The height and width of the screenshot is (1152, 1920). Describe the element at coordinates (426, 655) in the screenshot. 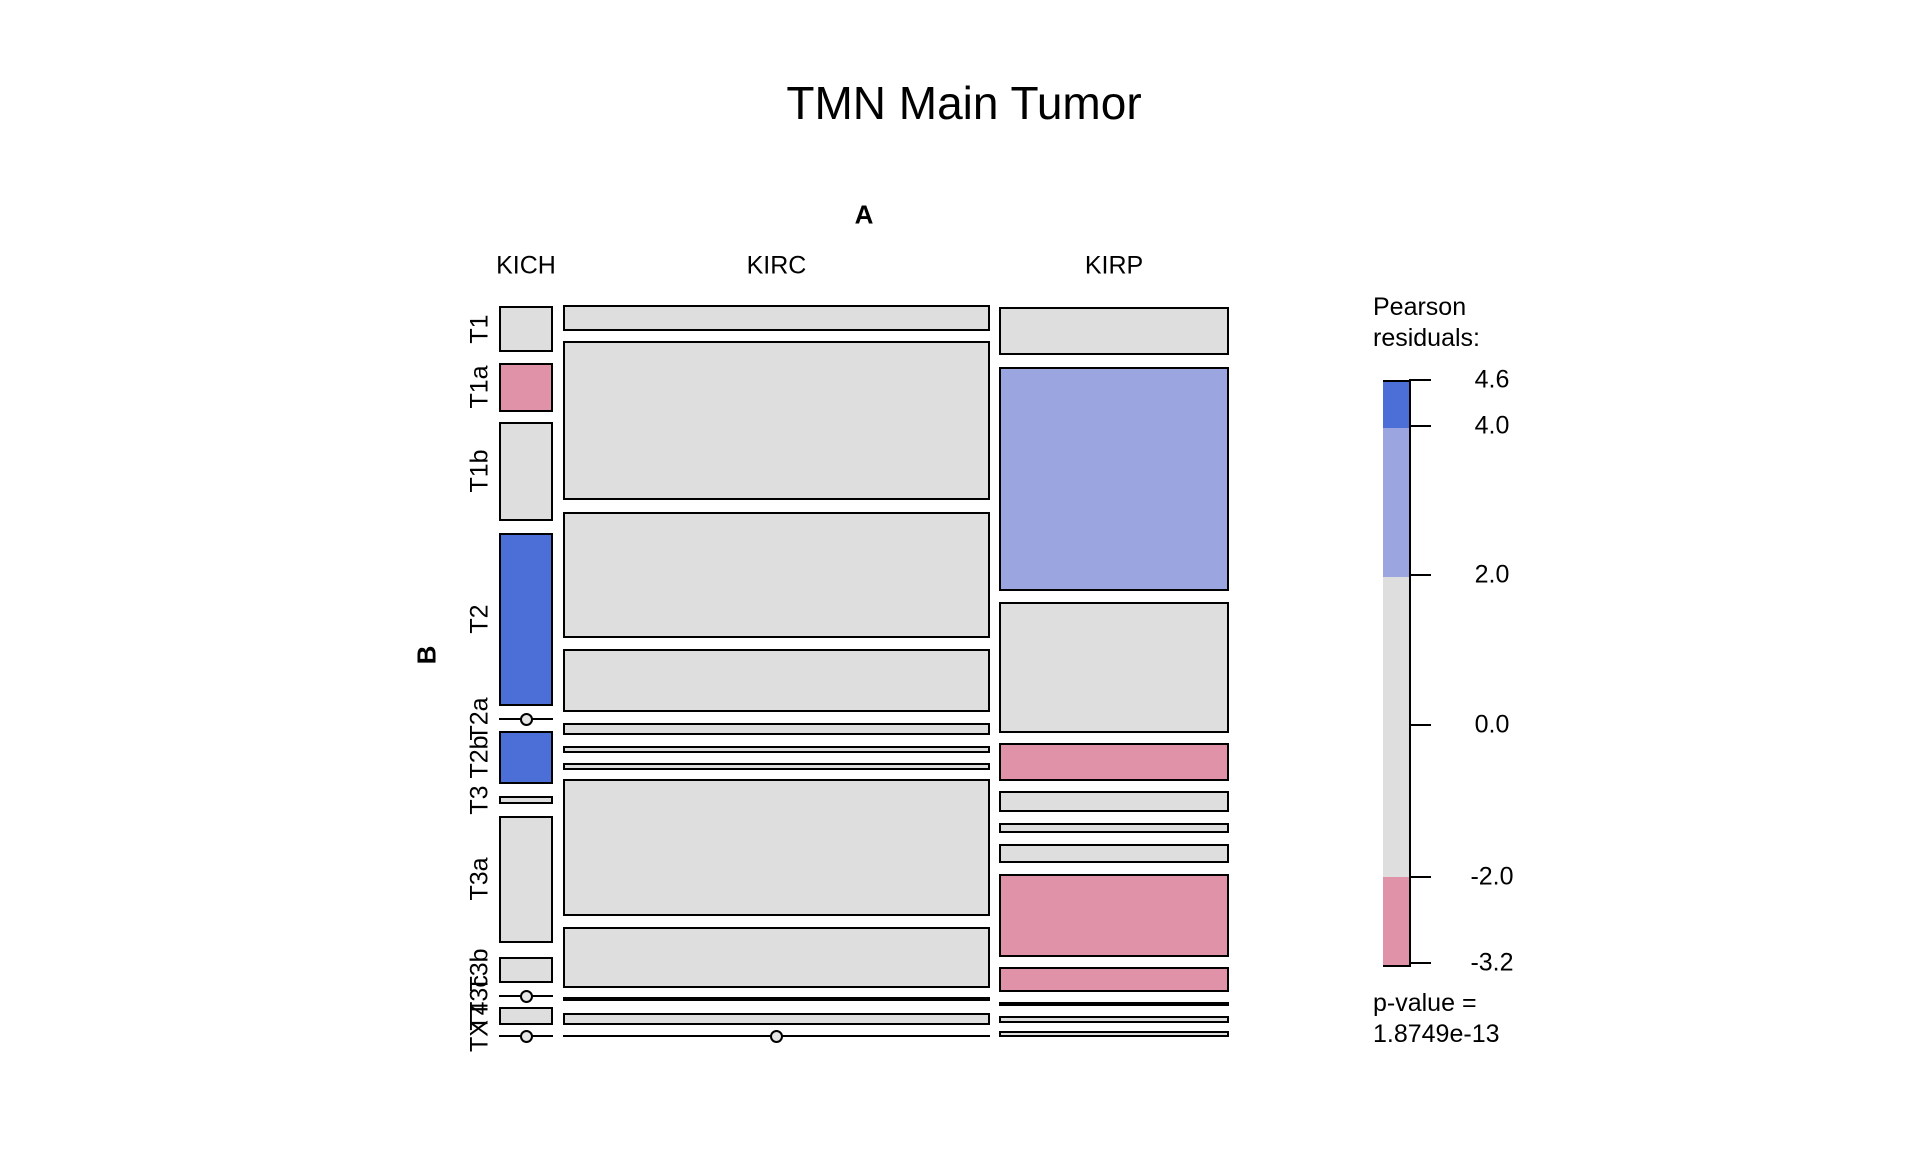

I see `dimension-b-label: B` at that location.